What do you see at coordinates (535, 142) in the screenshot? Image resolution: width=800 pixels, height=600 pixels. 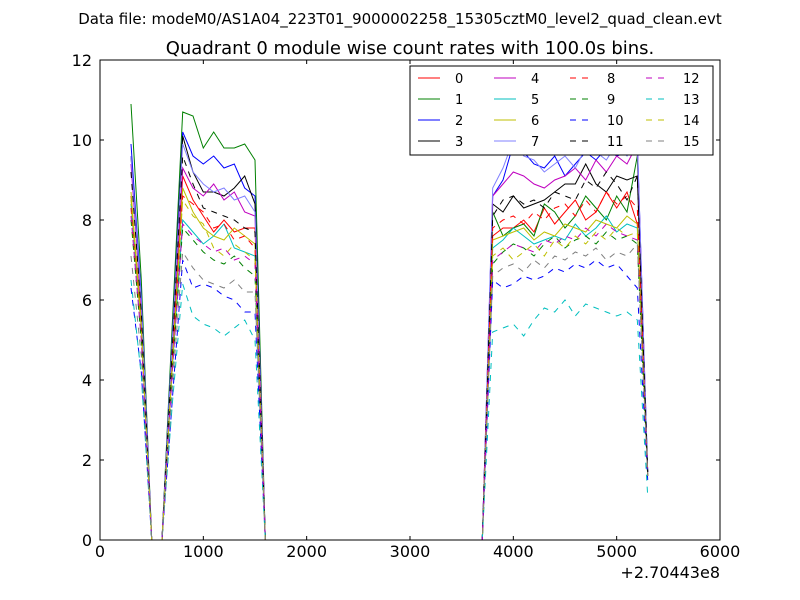 I see `legend-label-7: 7` at bounding box center [535, 142].